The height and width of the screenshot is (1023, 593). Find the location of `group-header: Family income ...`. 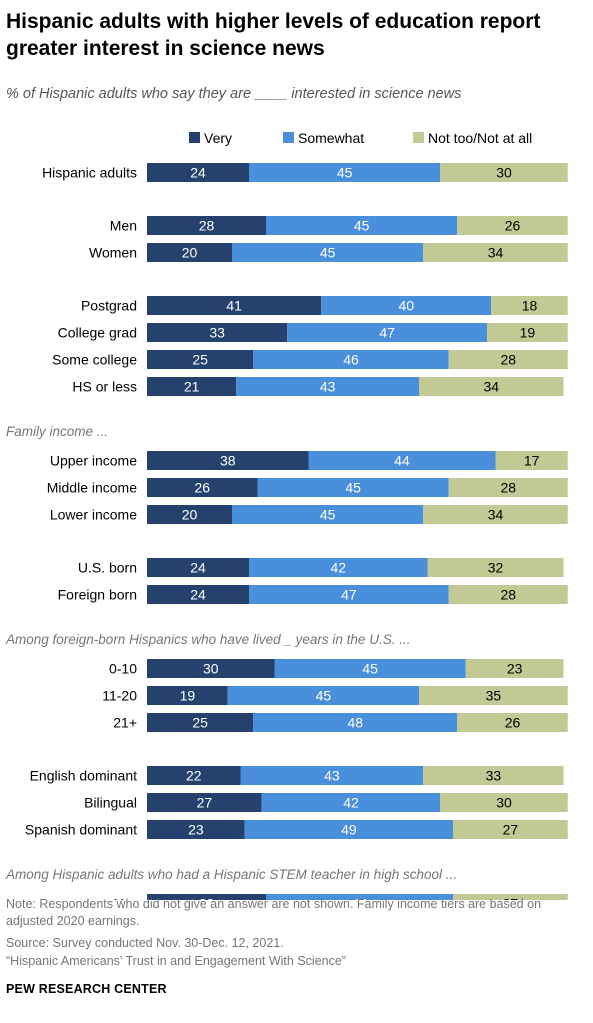

group-header: Family income ... is located at coordinates (57, 431).